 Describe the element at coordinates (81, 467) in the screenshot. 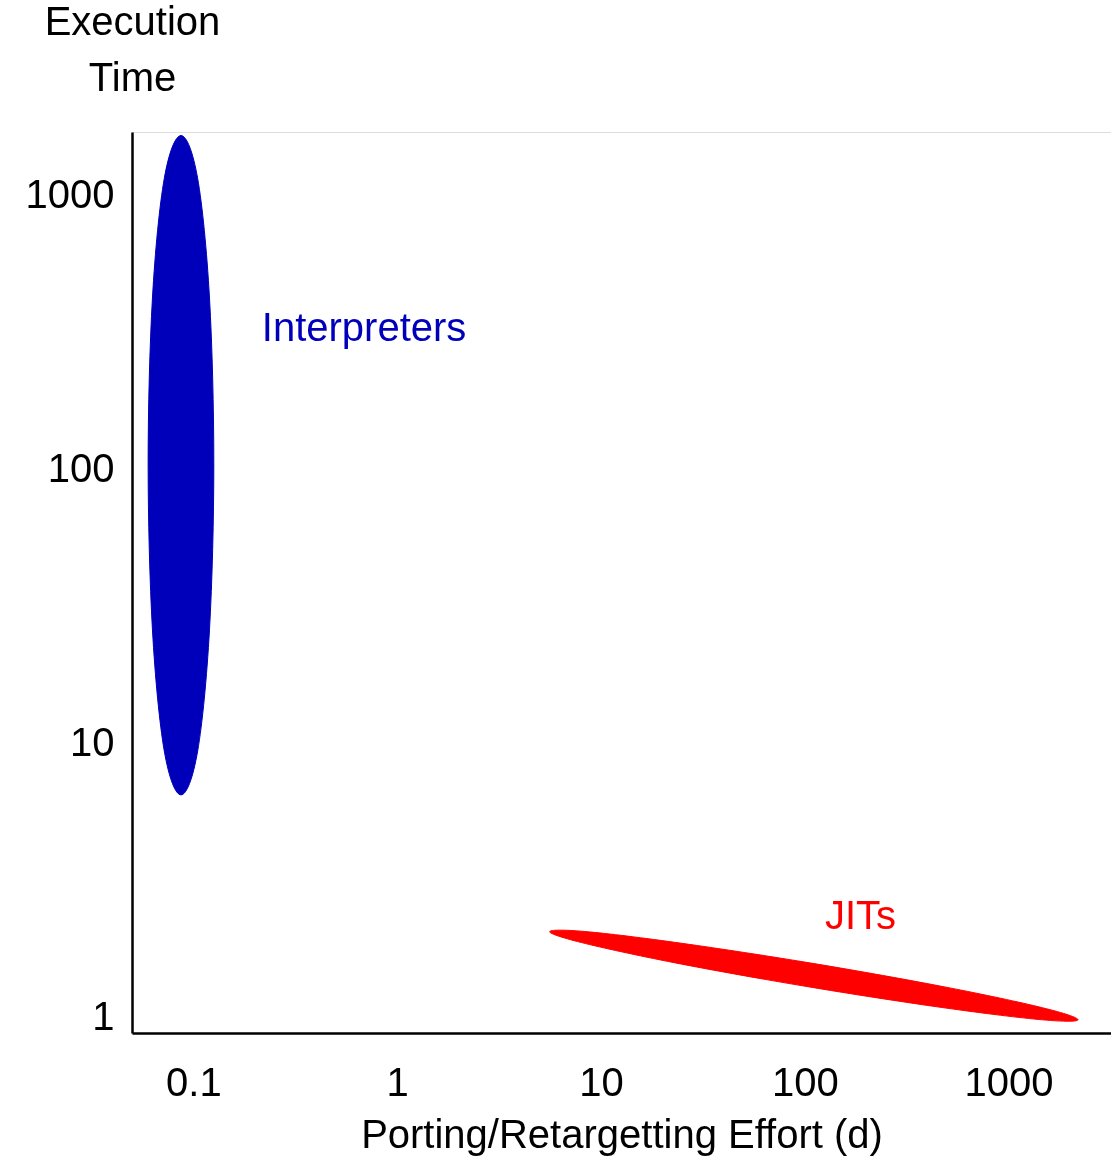

I see `y-tick-label: 100` at that location.